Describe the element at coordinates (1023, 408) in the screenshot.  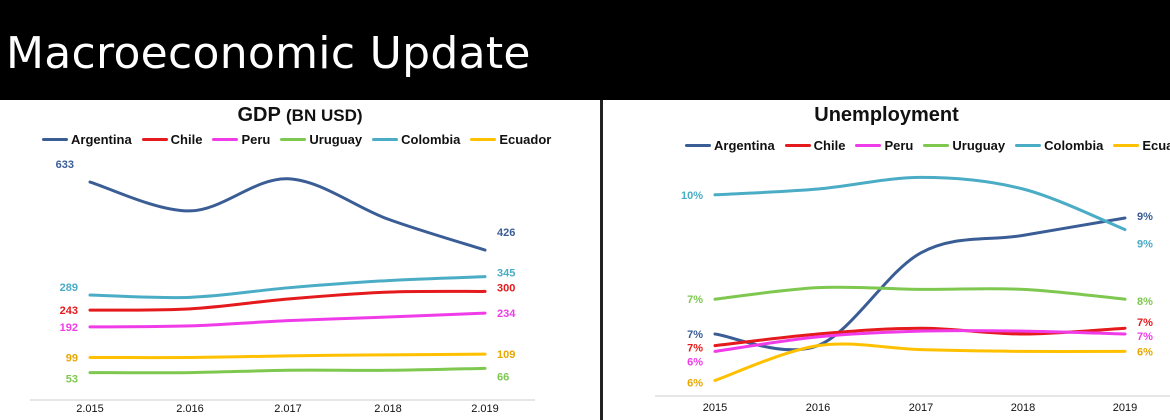
I see `x-tick-label: 2018` at that location.